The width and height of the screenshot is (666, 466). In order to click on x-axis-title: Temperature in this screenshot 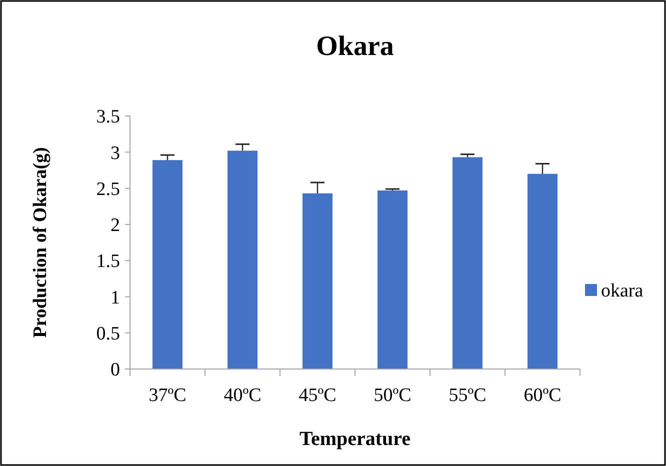, I will do `click(355, 439)`.